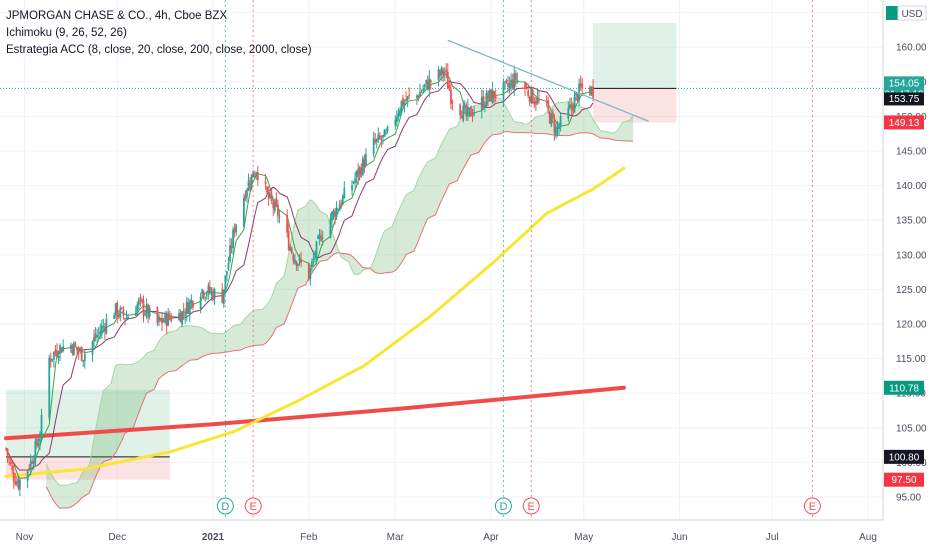 The image size is (932, 550). I want to click on event-label: D, so click(225, 507).